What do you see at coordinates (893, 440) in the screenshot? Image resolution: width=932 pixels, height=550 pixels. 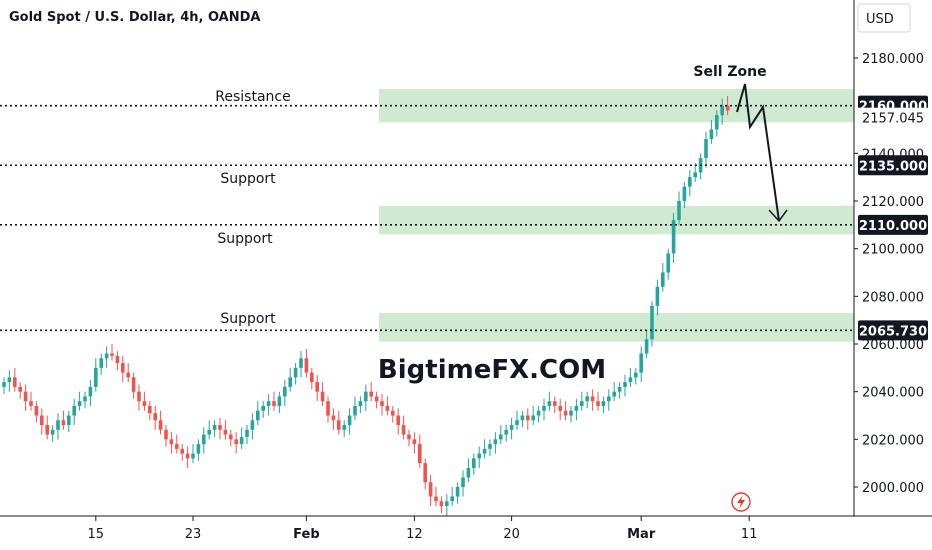 I see `y-tick-label: 2020.000` at bounding box center [893, 440].